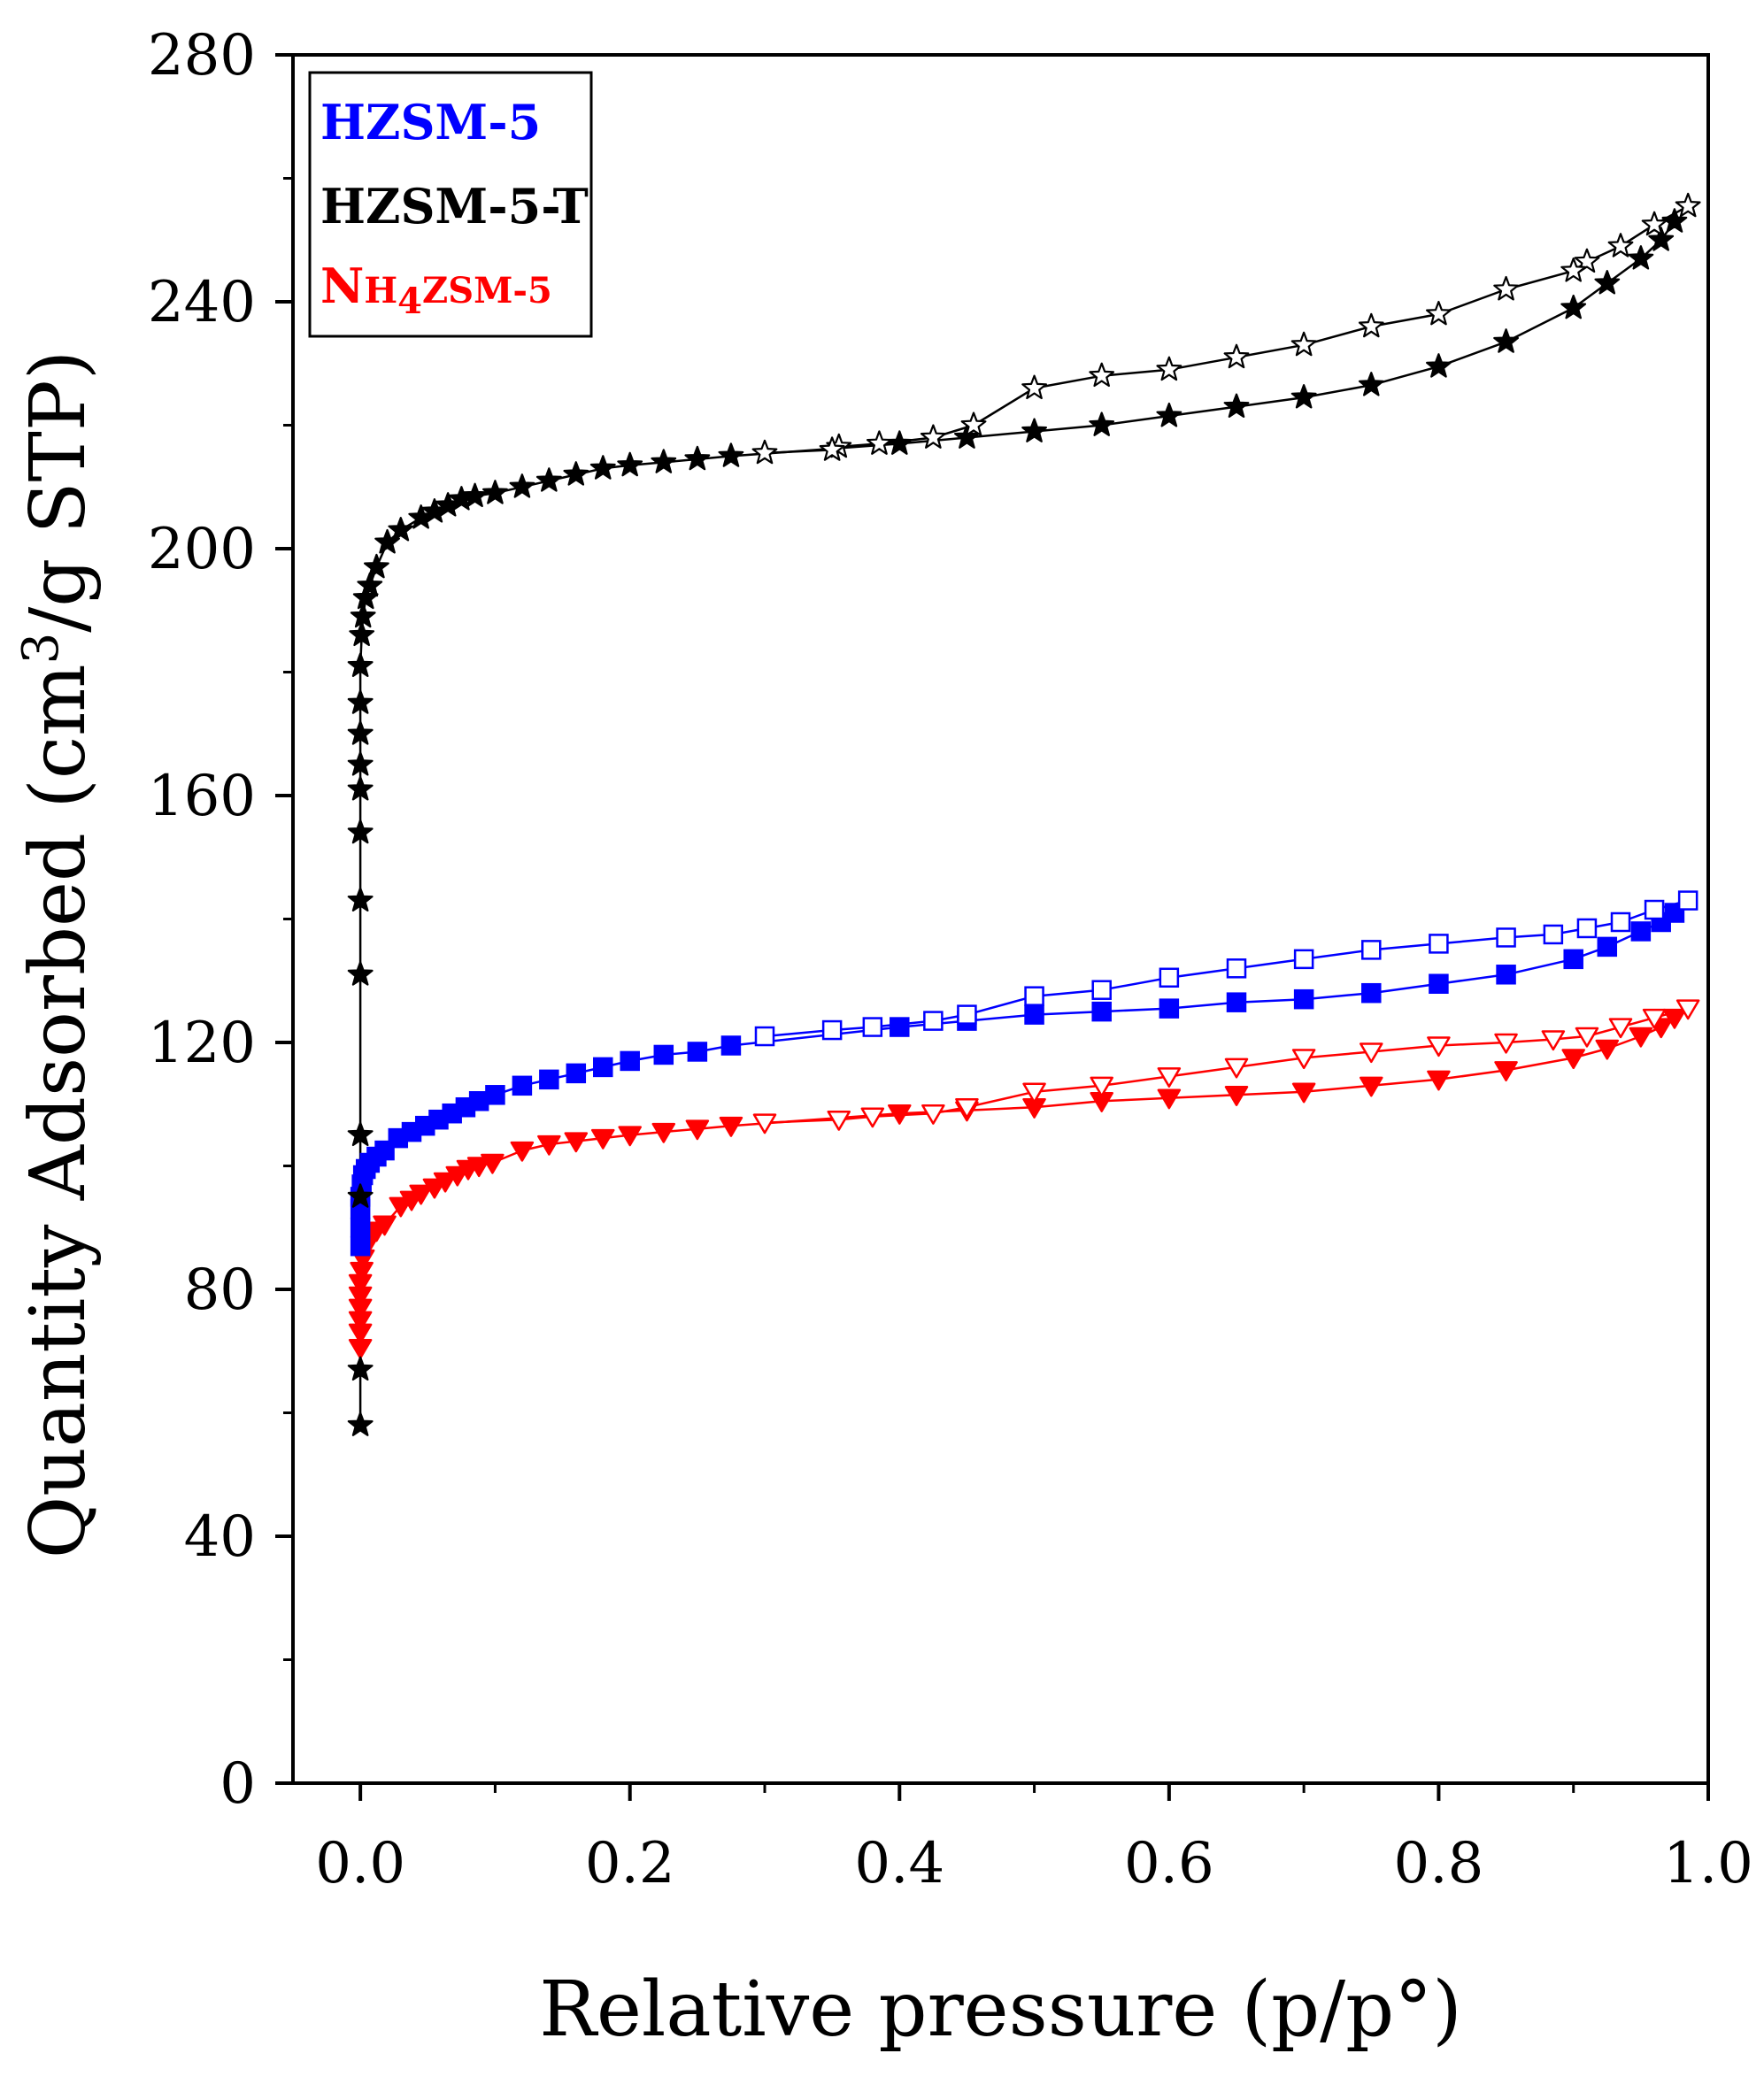 The height and width of the screenshot is (2092, 1764). Describe the element at coordinates (409, 301) in the screenshot. I see `legend-entry-text: 4` at that location.